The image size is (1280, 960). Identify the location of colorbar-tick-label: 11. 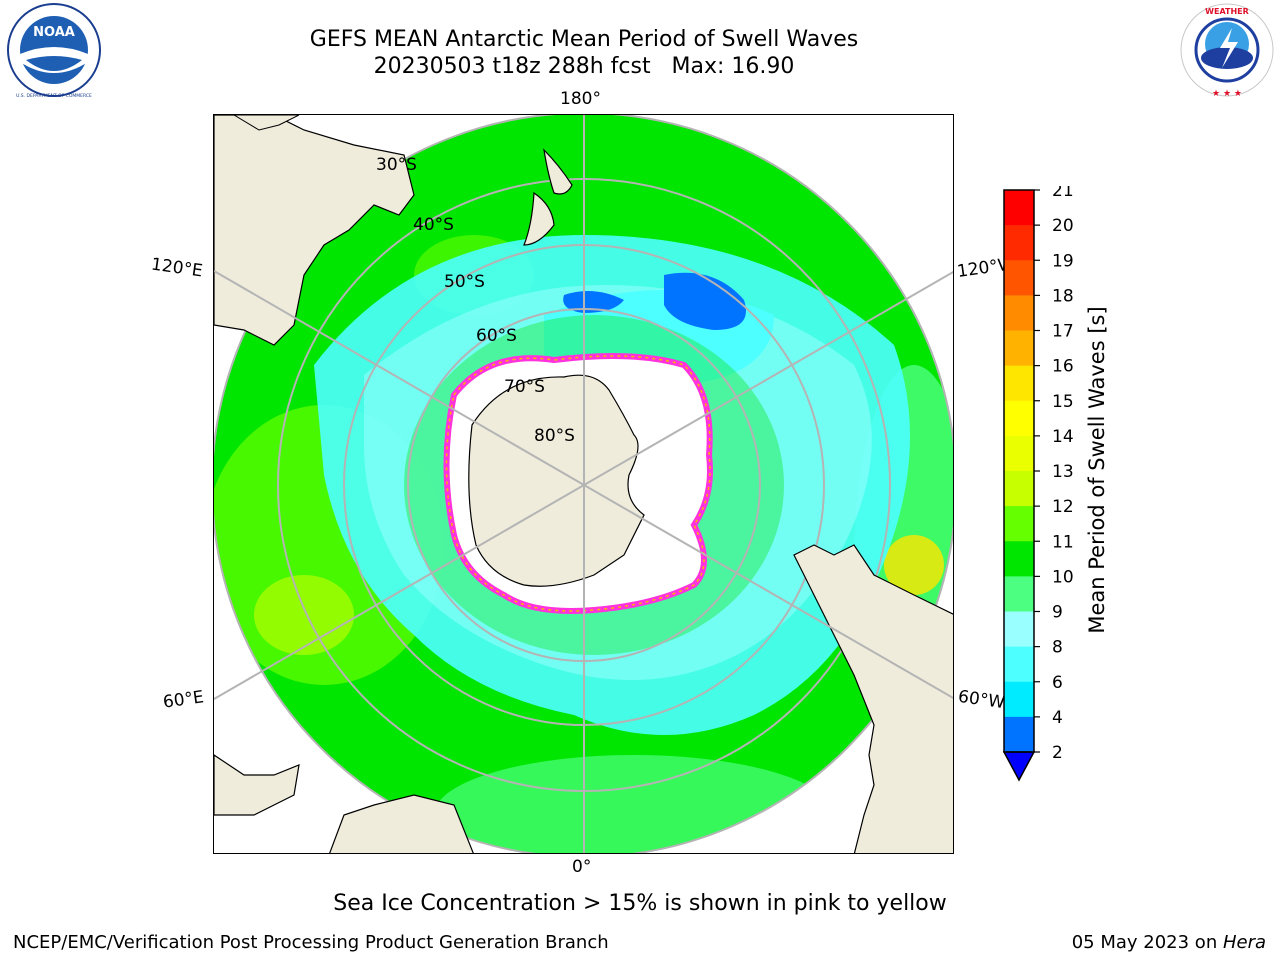
(1063, 542).